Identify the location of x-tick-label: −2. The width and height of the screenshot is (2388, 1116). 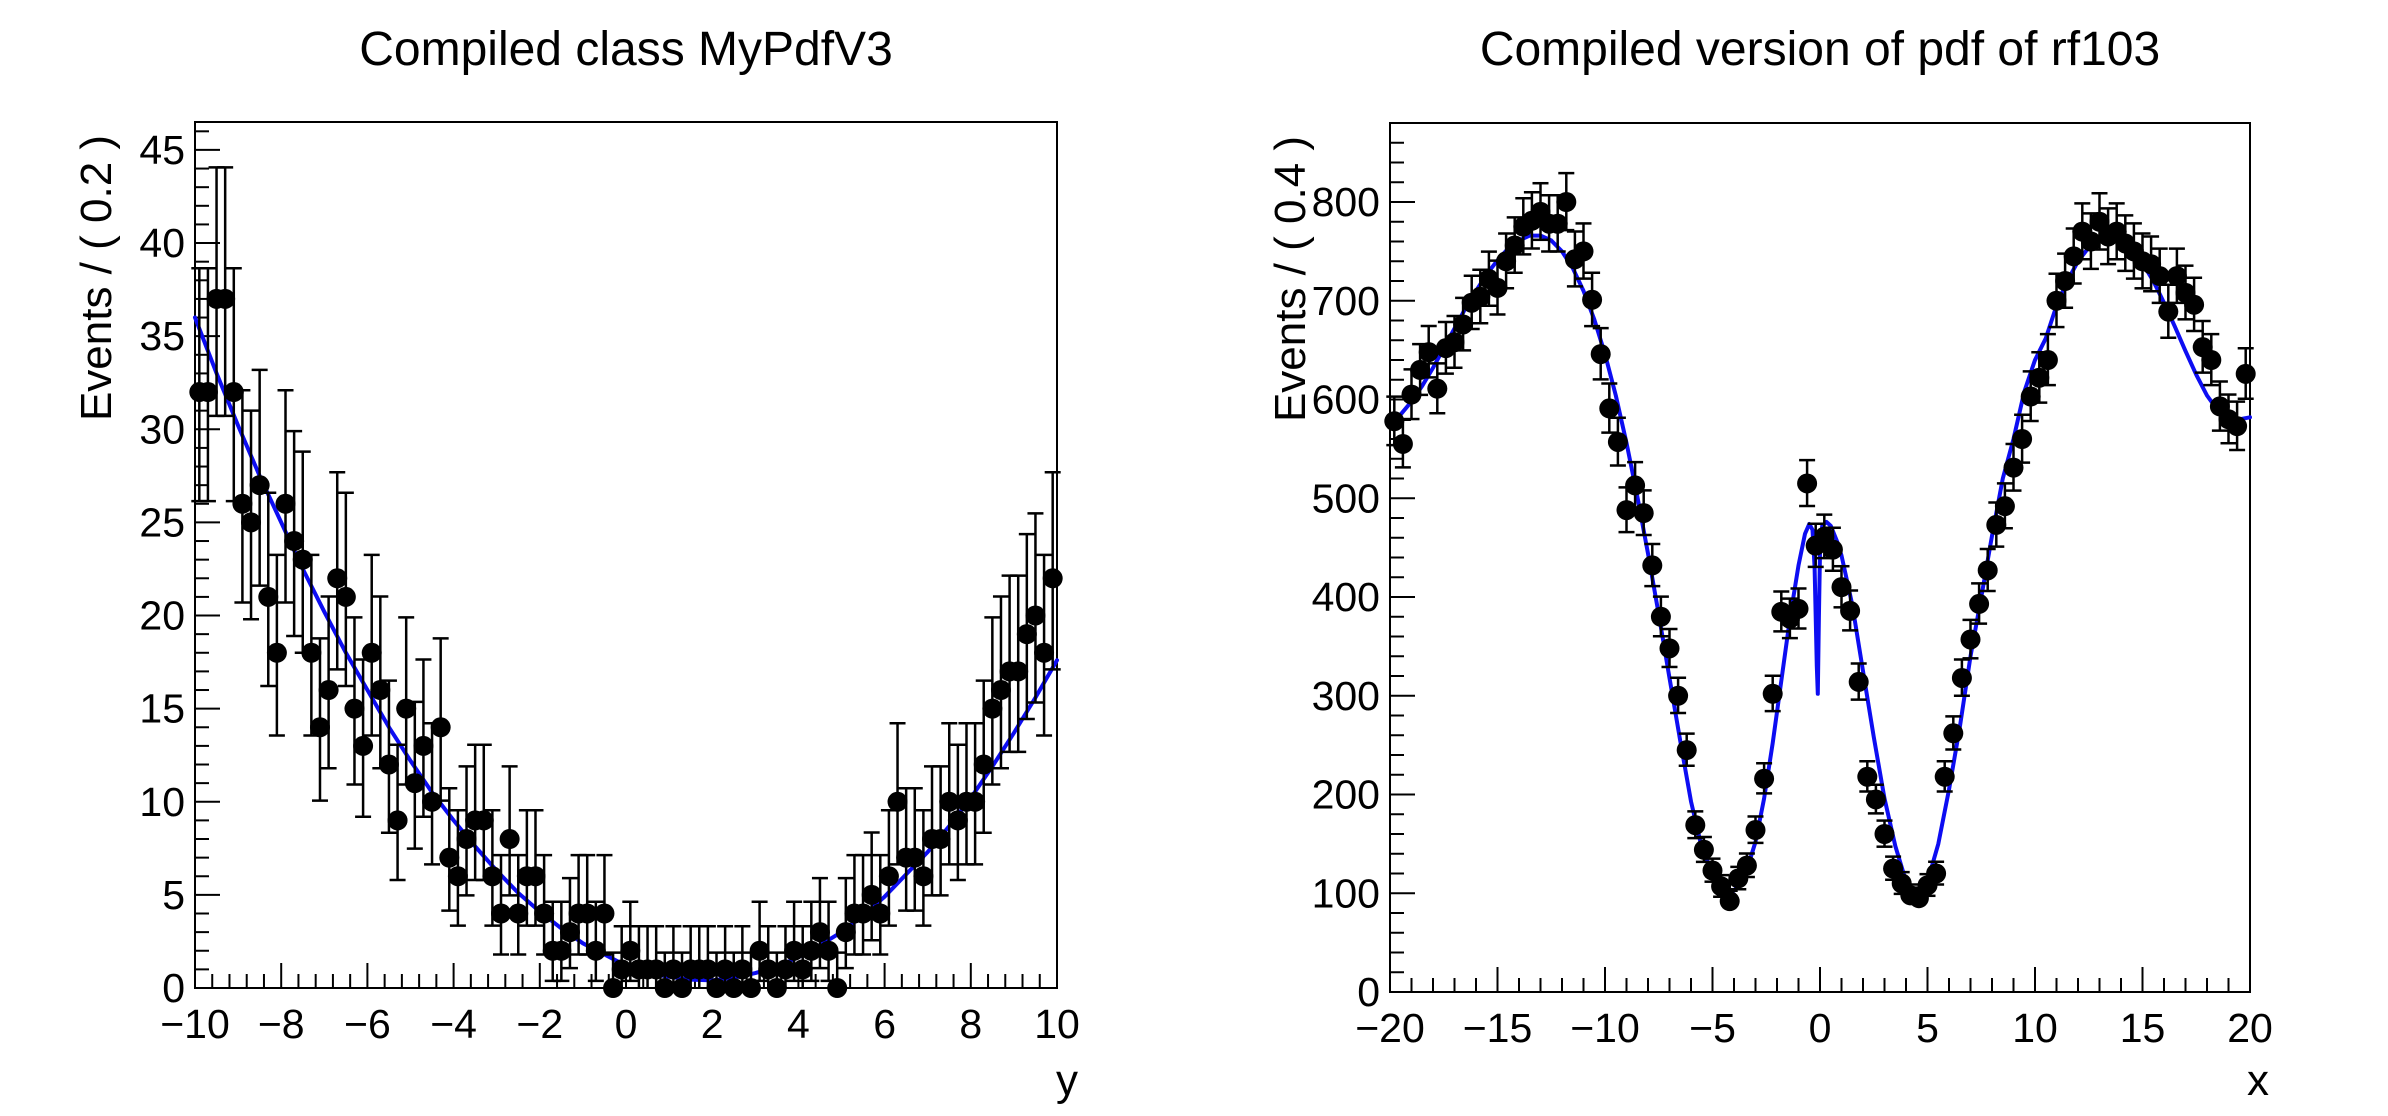
(539, 1024).